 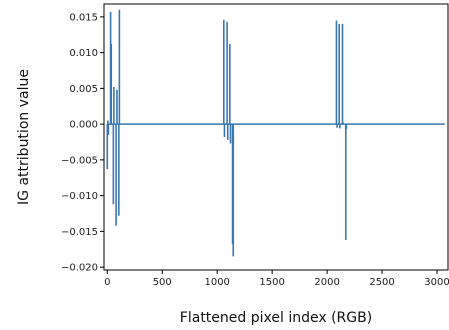 What do you see at coordinates (381, 282) in the screenshot?
I see `x-tick-label: 2500` at bounding box center [381, 282].